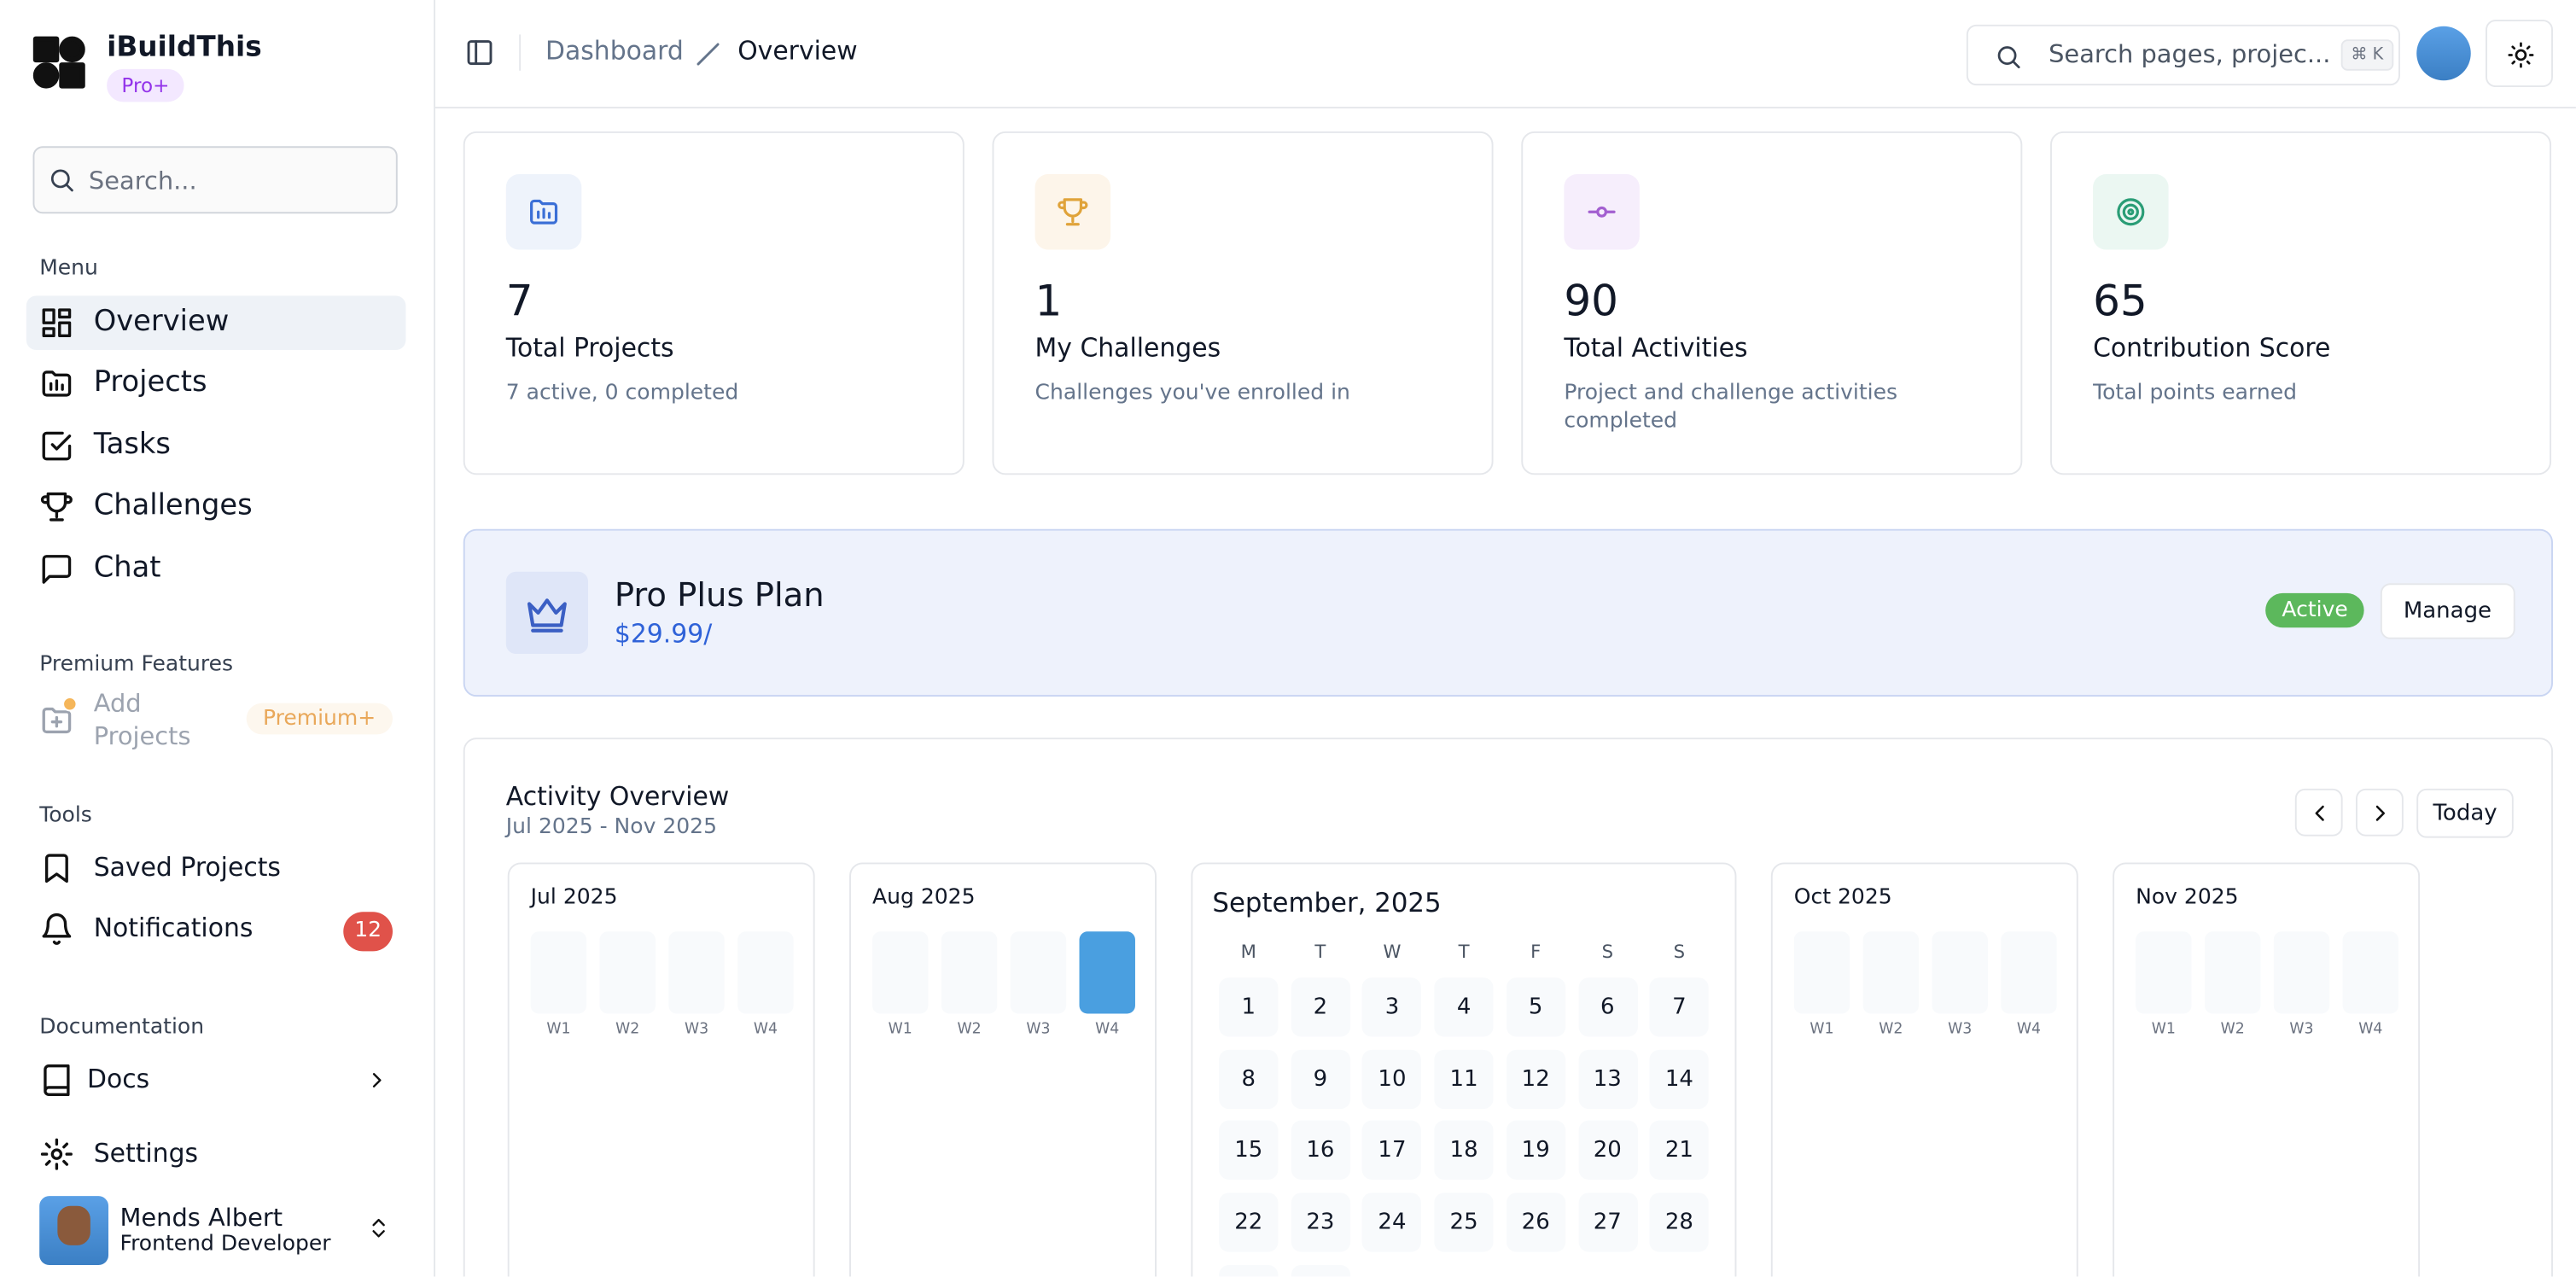 The width and height of the screenshot is (2576, 1277). What do you see at coordinates (201, 1217) in the screenshot?
I see `user-name: Mends Albert` at bounding box center [201, 1217].